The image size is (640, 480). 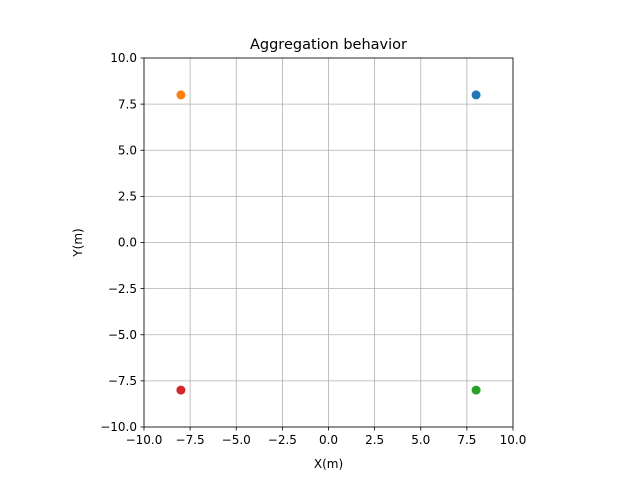 What do you see at coordinates (122, 335) in the screenshot?
I see `y-tick-label: −5.0` at bounding box center [122, 335].